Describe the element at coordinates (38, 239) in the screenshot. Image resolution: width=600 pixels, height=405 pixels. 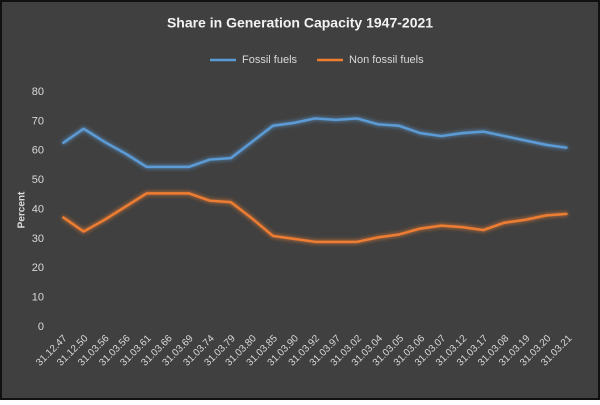
I see `y-tick-label: 30` at that location.